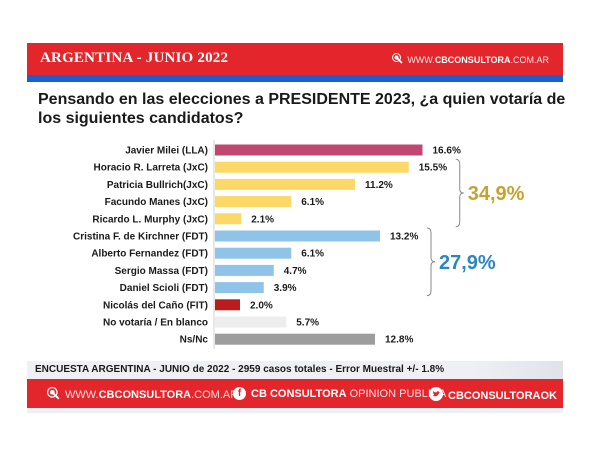 This screenshot has width=600, height=450. Describe the element at coordinates (157, 185) in the screenshot. I see `category-label: Patricia Bullrich(JxC)` at that location.